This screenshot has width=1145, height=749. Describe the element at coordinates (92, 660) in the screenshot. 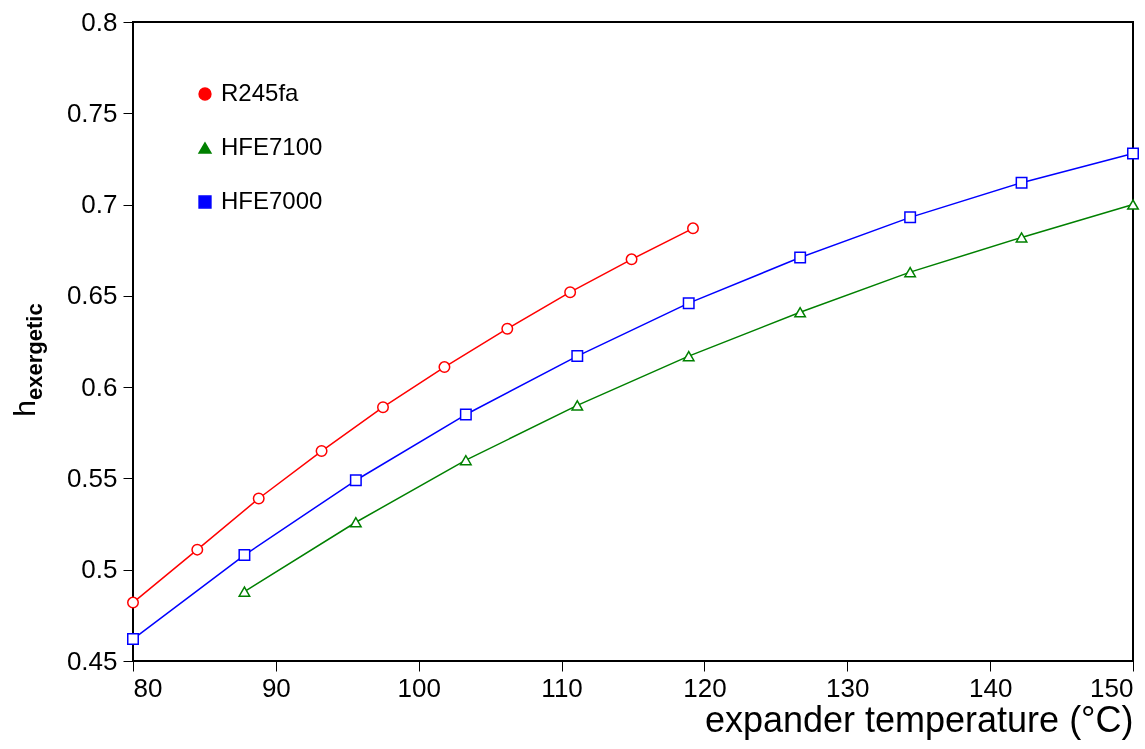

I see `y-tick-label: 0.45` at that location.